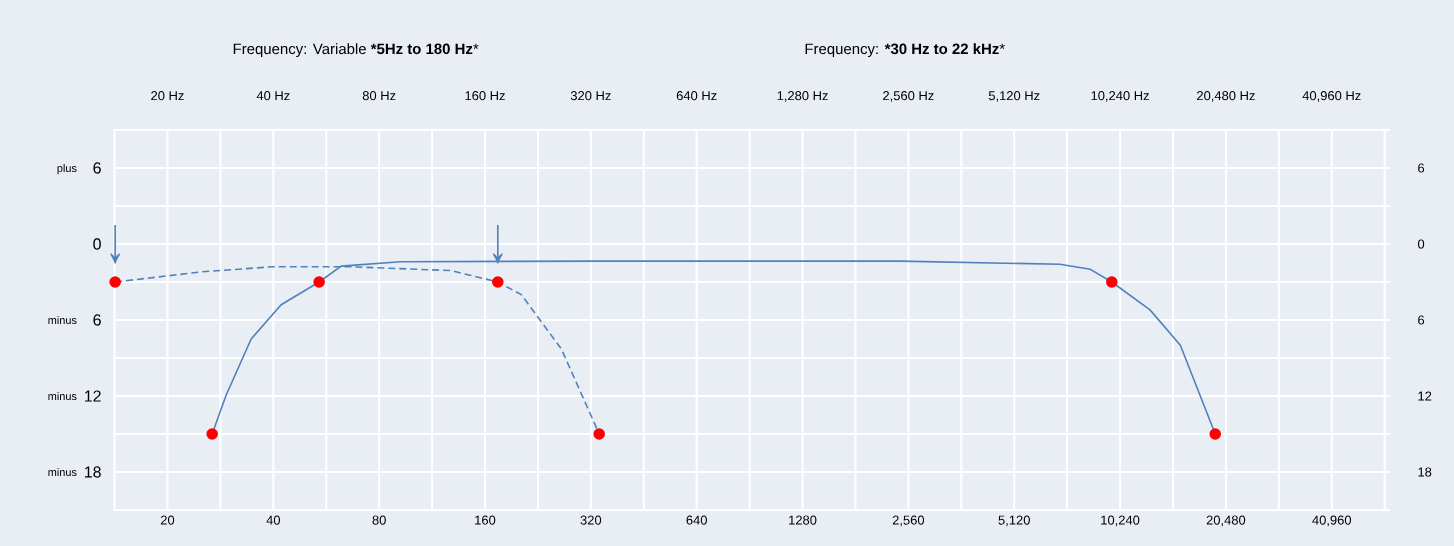  What do you see at coordinates (908, 96) in the screenshot?
I see `text: 2,560 Hz` at bounding box center [908, 96].